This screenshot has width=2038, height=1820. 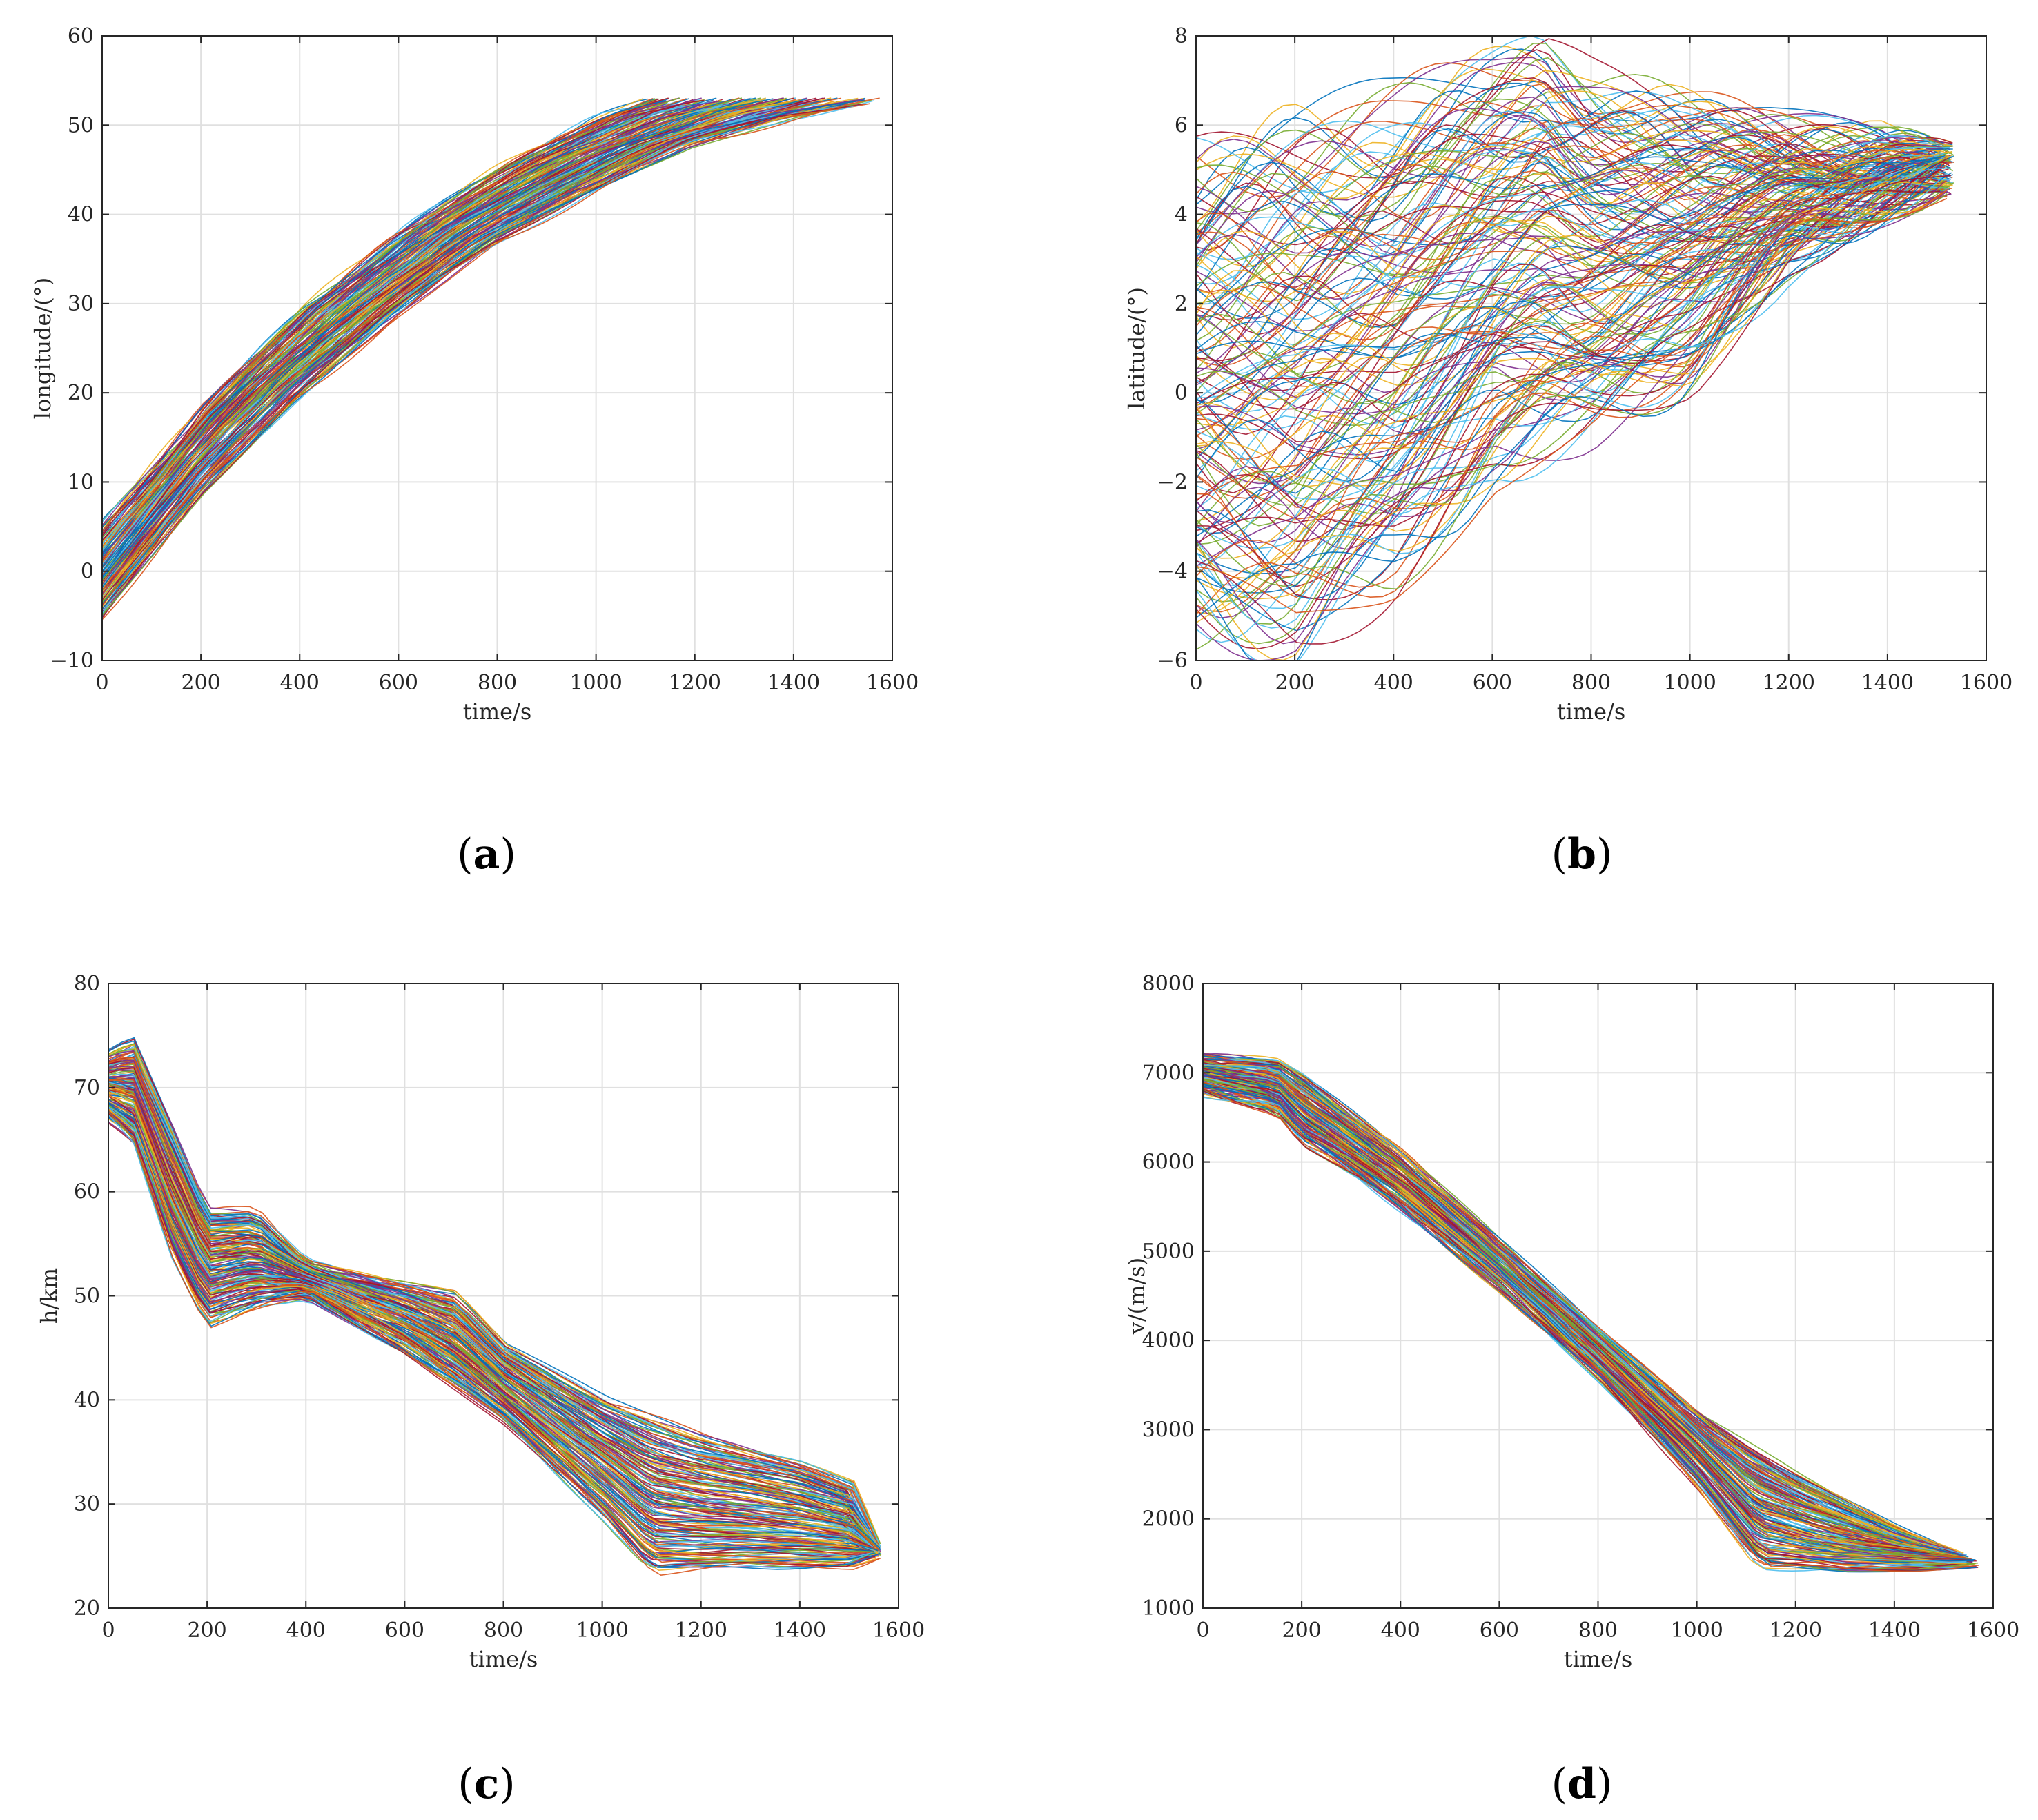 What do you see at coordinates (1172, 661) in the screenshot?
I see `y-tick-label: −6` at bounding box center [1172, 661].